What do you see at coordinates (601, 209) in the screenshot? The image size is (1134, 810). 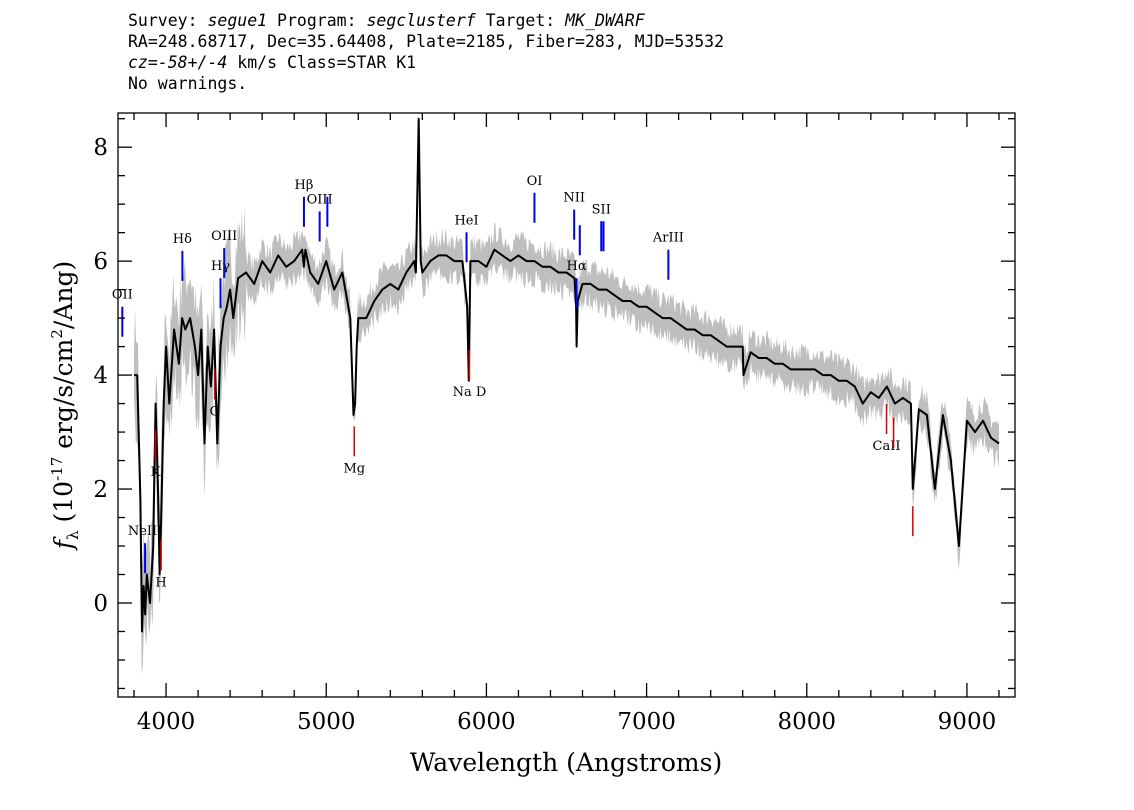 I see `emission-line-label: SII` at bounding box center [601, 209].